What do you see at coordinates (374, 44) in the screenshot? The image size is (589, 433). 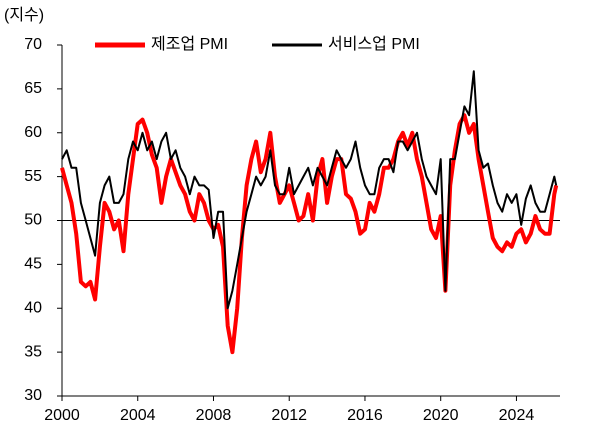 I see `legend-label: 서비스업 PMI` at bounding box center [374, 44].